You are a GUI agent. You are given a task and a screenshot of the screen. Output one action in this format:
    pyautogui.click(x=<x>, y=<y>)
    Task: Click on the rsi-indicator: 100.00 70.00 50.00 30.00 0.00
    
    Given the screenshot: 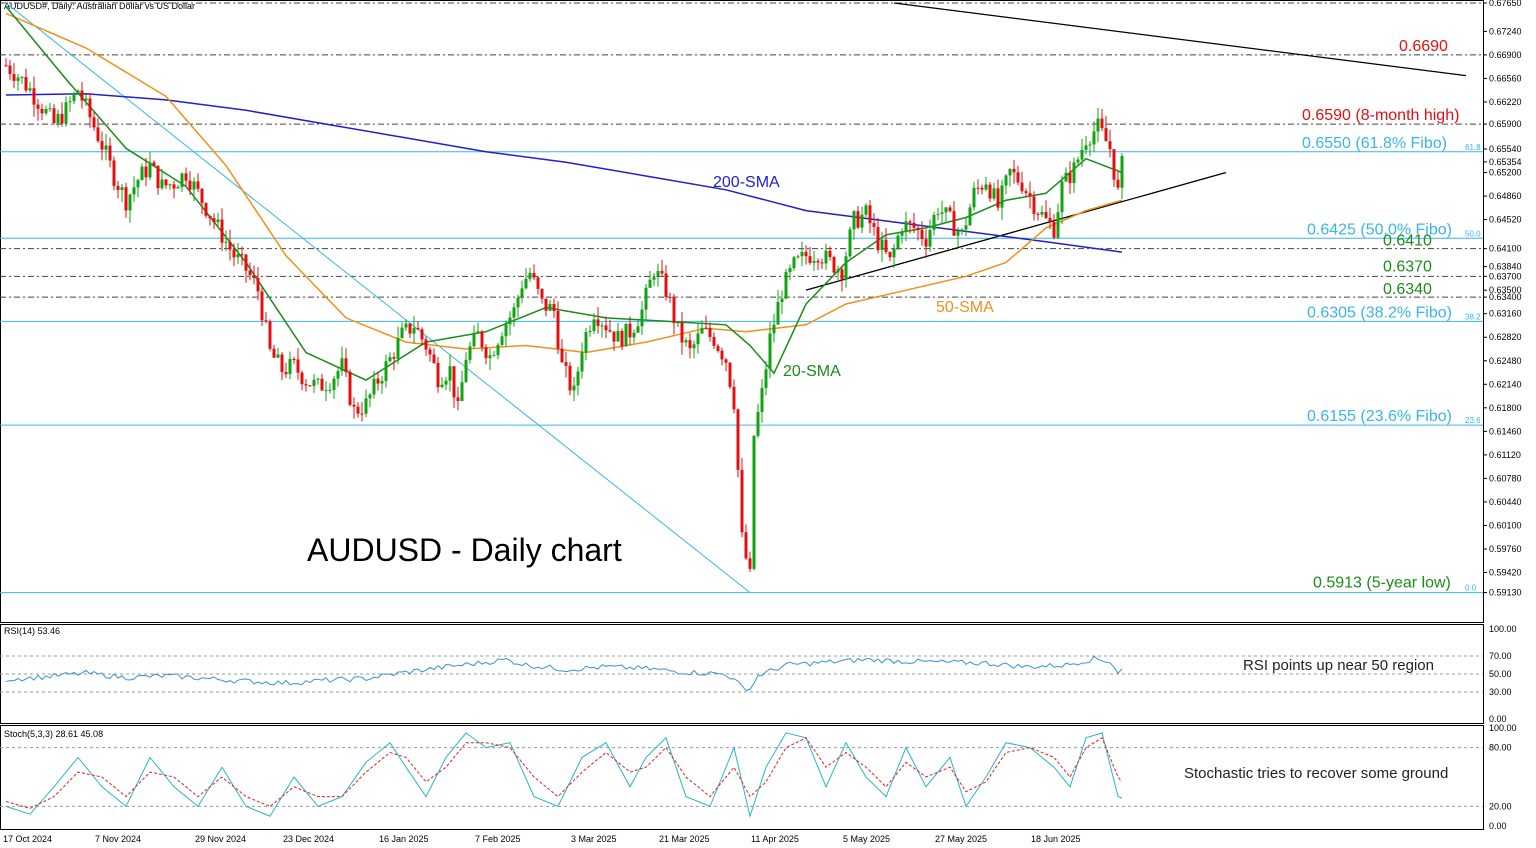 What is the action you would take?
    pyautogui.click(x=758, y=674)
    